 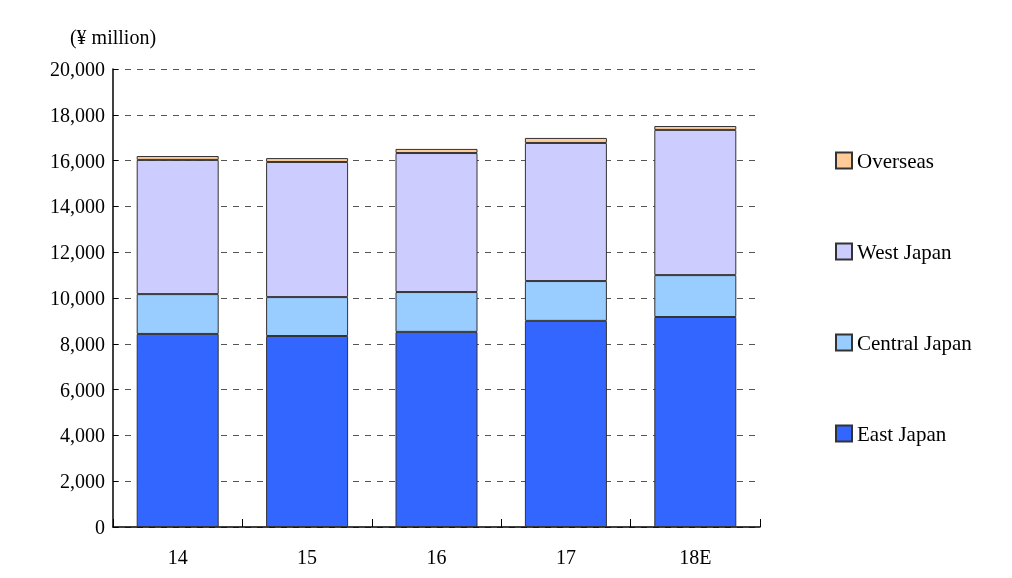 What do you see at coordinates (307, 557) in the screenshot?
I see `x-tick-label: 15` at bounding box center [307, 557].